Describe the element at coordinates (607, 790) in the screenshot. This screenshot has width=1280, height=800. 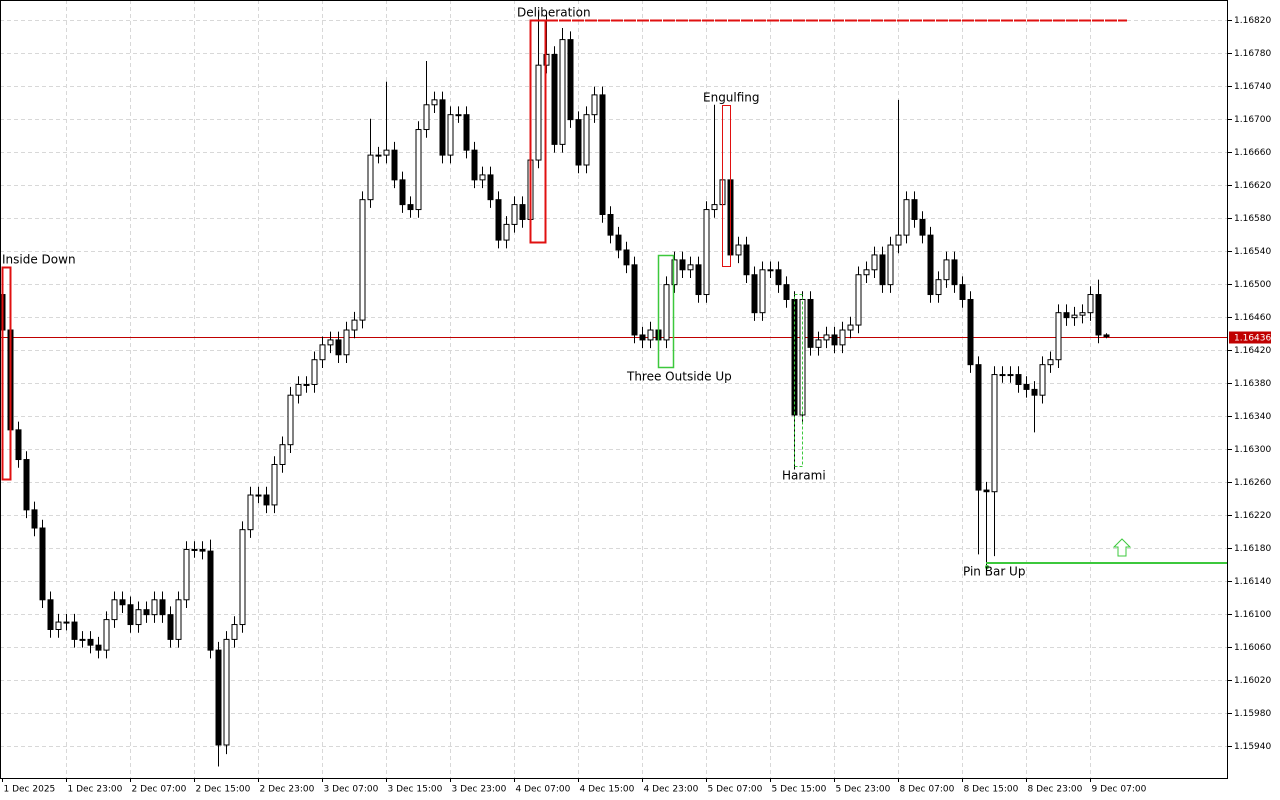
I see `x-tick-label: 4 Dec 15:00` at that location.